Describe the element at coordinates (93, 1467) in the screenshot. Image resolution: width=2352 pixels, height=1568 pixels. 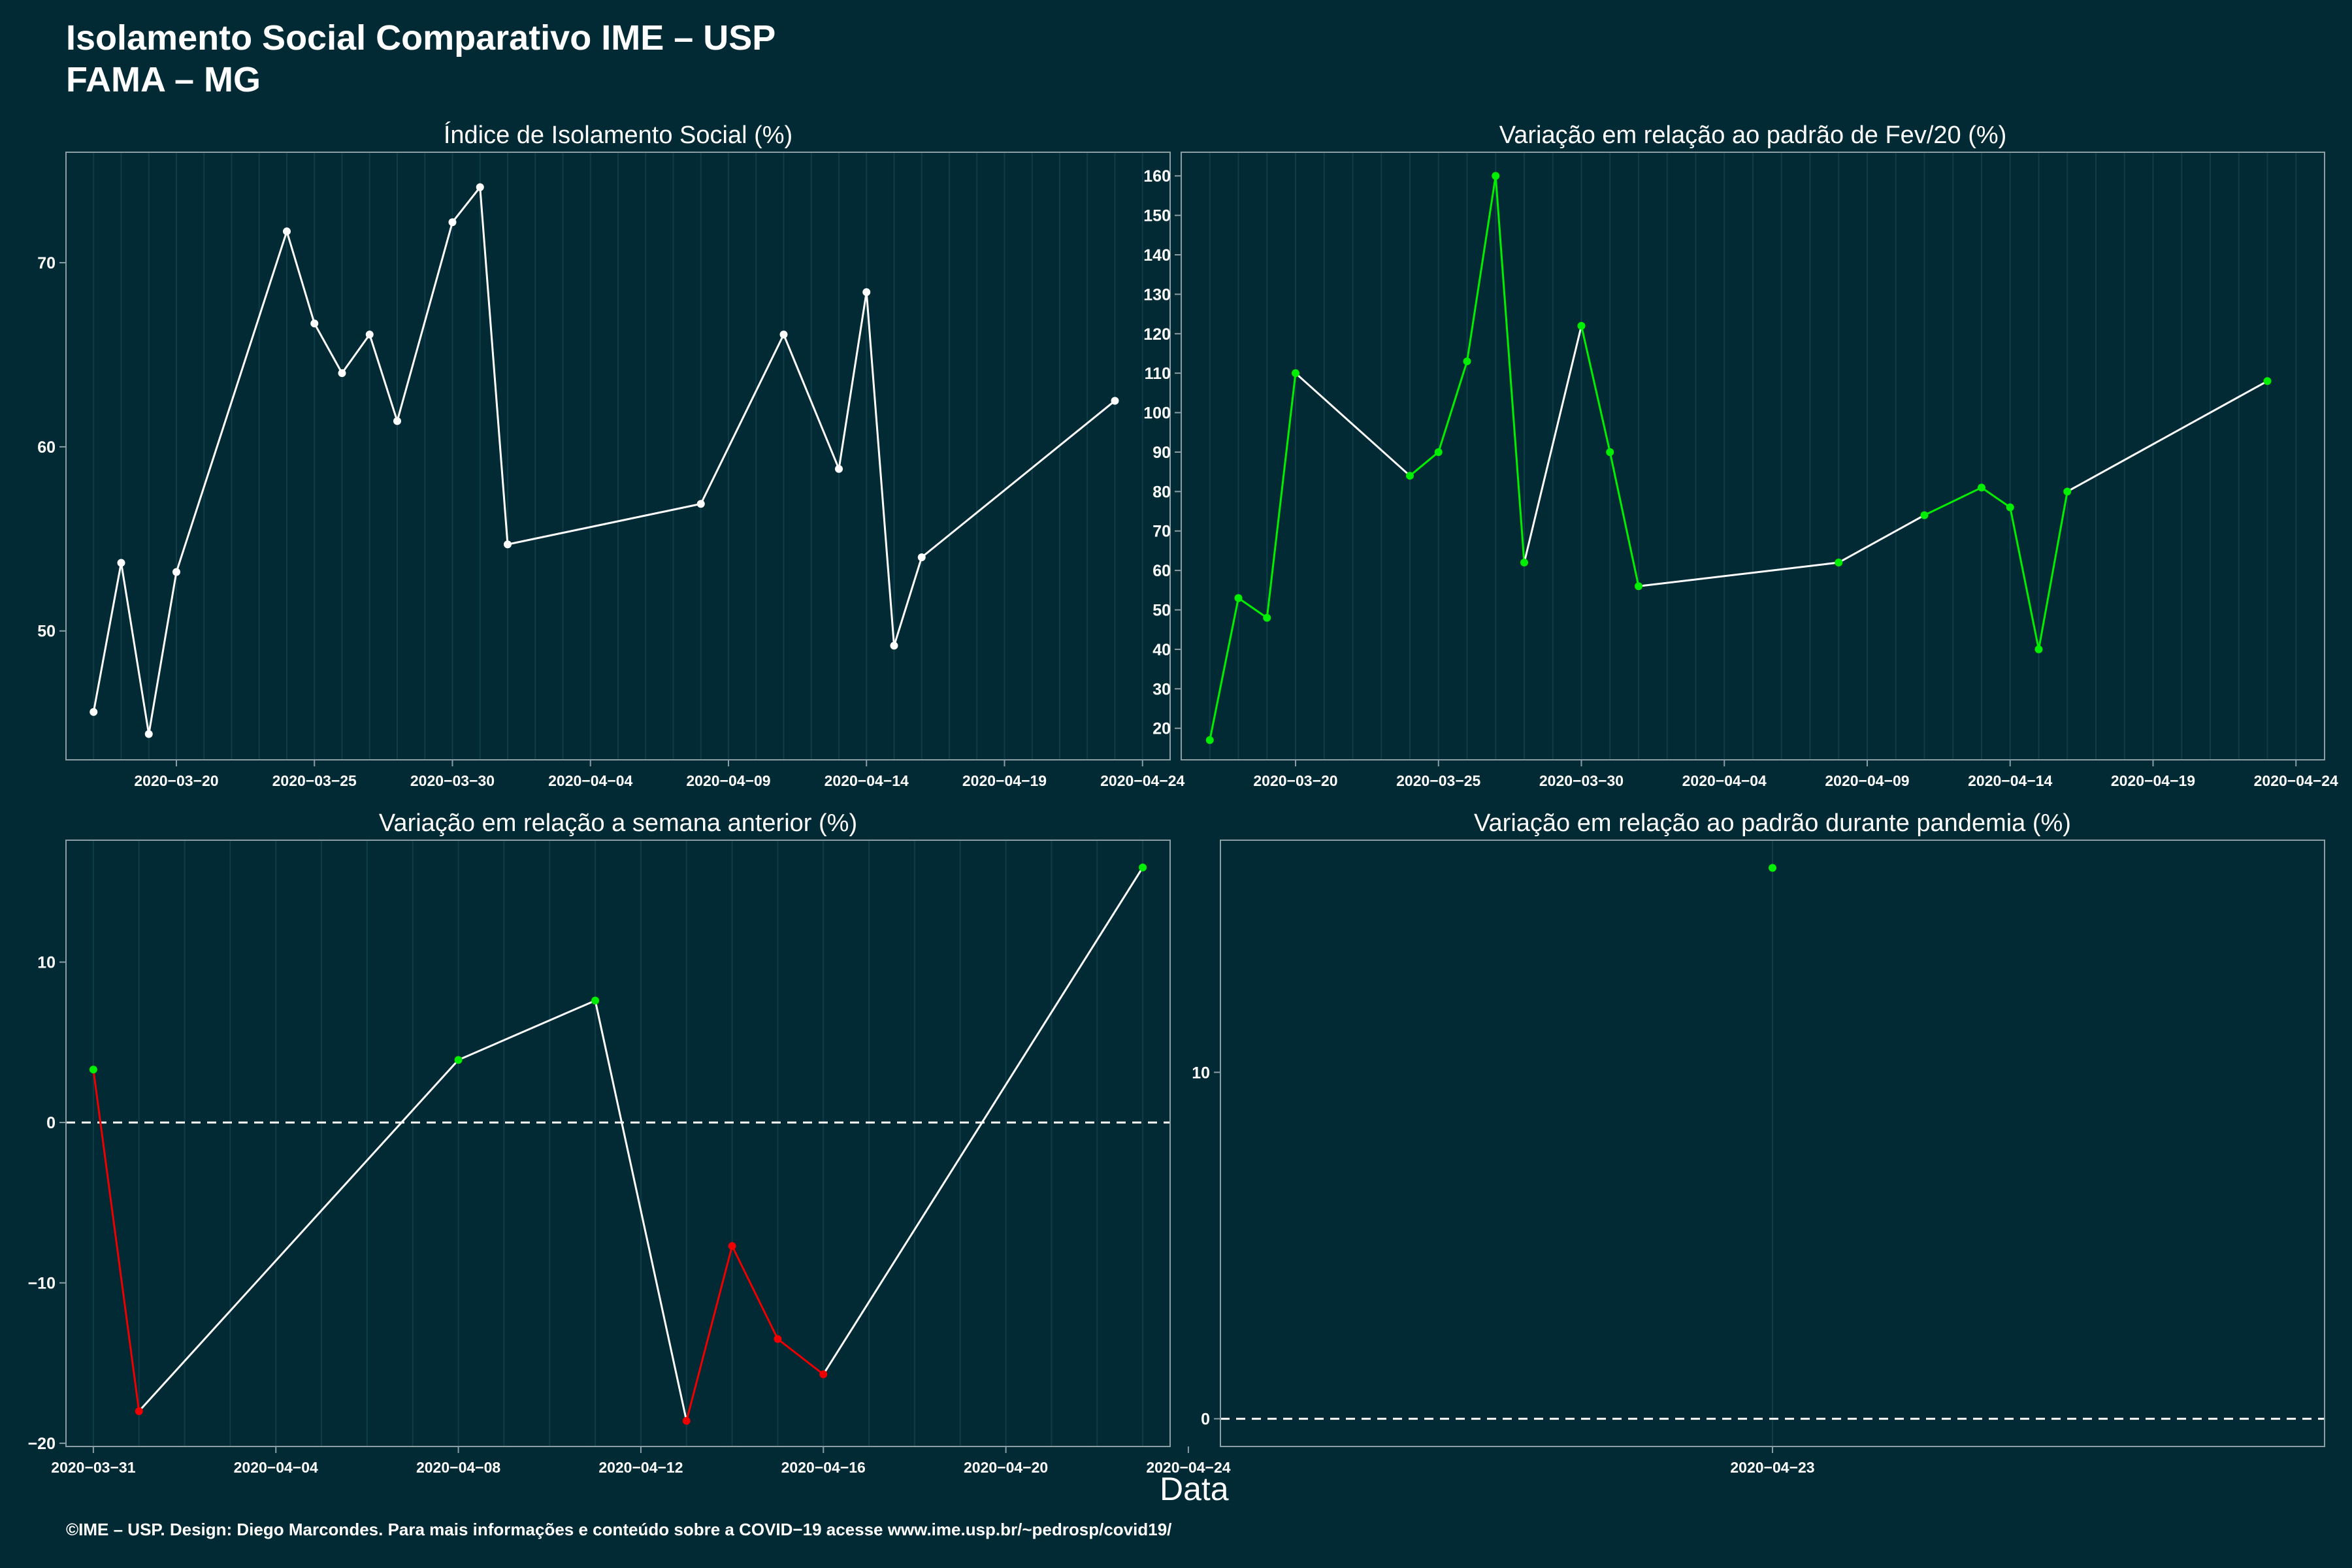
I see `x-tick-label: 2020−03−31` at that location.